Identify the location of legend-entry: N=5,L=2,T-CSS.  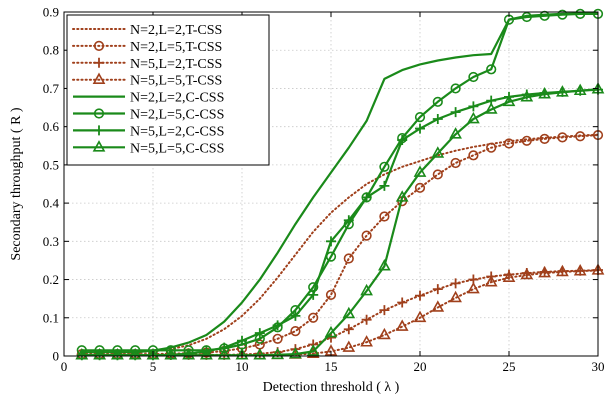
(147, 64).